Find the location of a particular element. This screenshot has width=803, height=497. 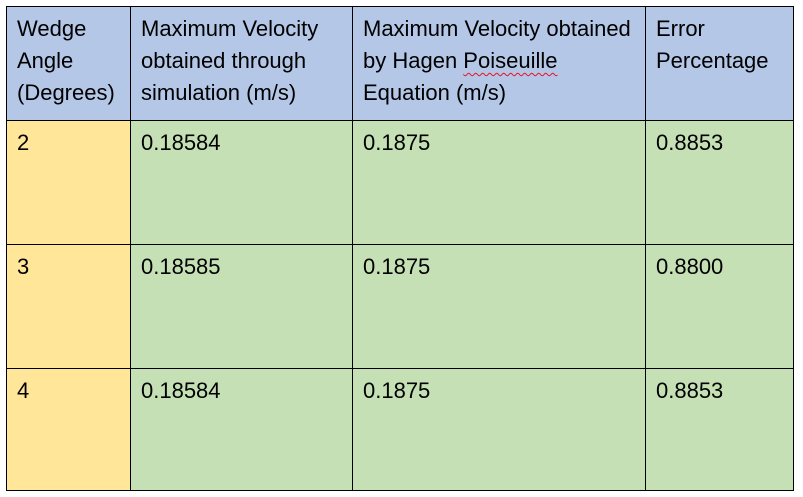

spellcheck-flagged-word: Poiseuille is located at coordinates (510, 60).